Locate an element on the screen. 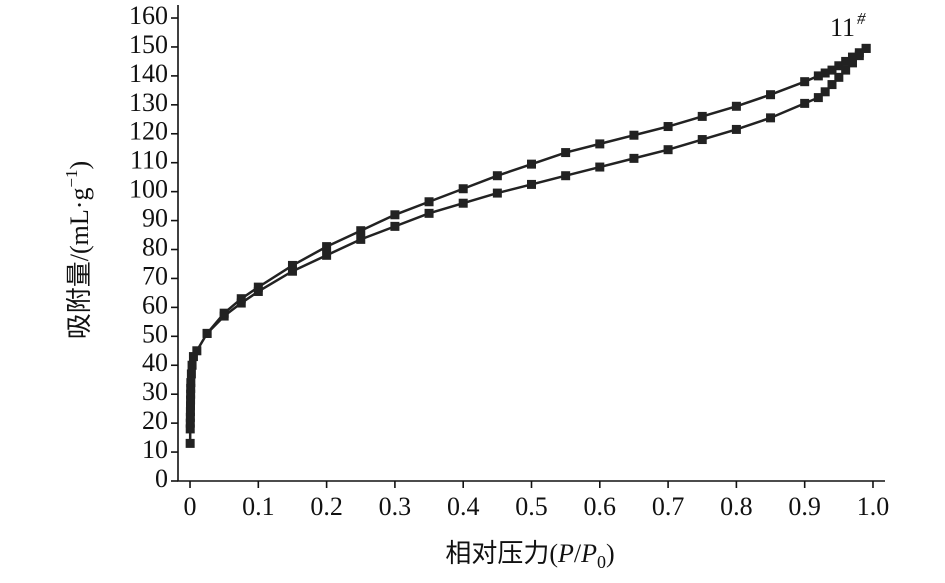  y-tick-label: 50 is located at coordinates (155, 333).